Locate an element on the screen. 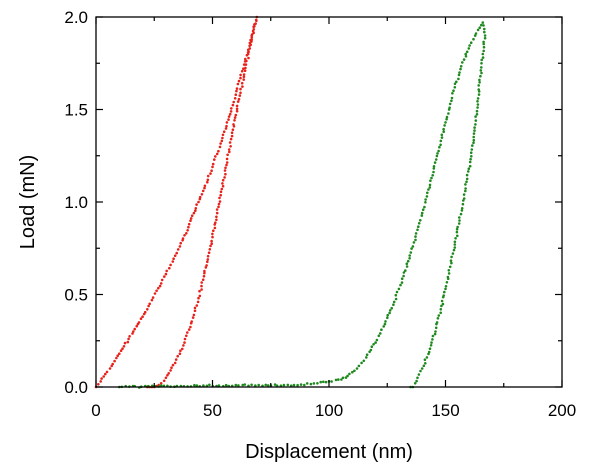 The height and width of the screenshot is (466, 592). x-tick-label: 50 is located at coordinates (212, 410).